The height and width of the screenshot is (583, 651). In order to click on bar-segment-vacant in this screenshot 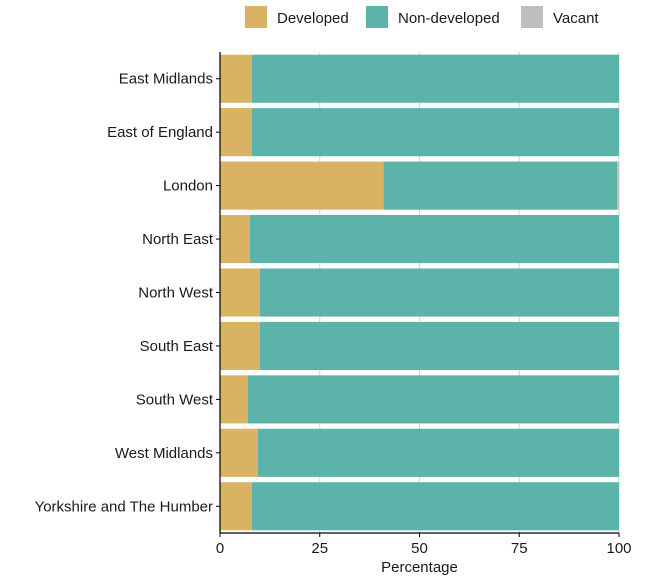, I will do `click(618, 185)`.